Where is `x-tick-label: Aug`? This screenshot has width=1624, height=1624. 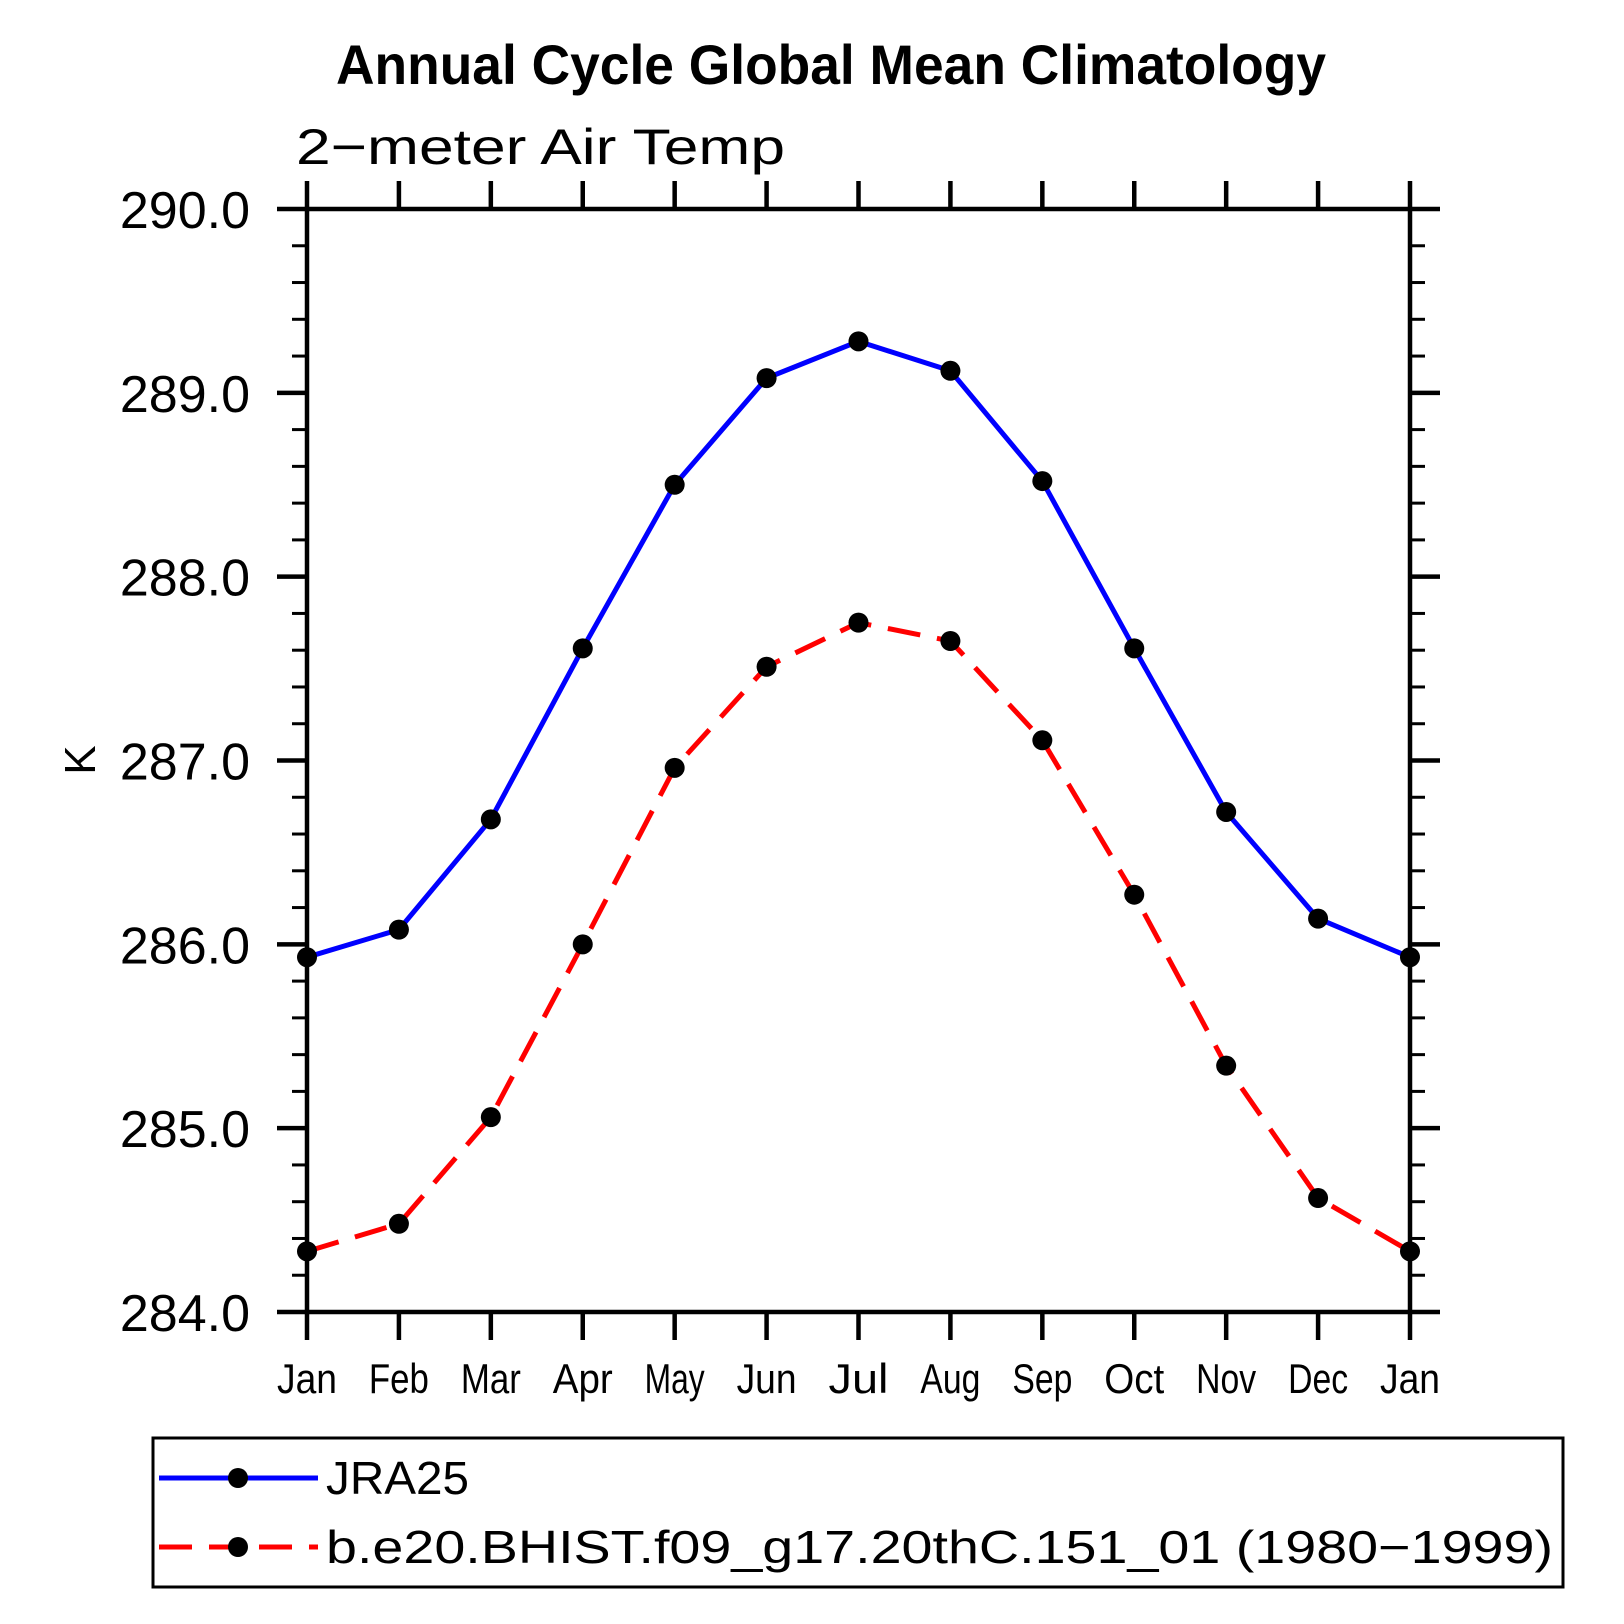 x-tick-label: Aug is located at coordinates (950, 1378).